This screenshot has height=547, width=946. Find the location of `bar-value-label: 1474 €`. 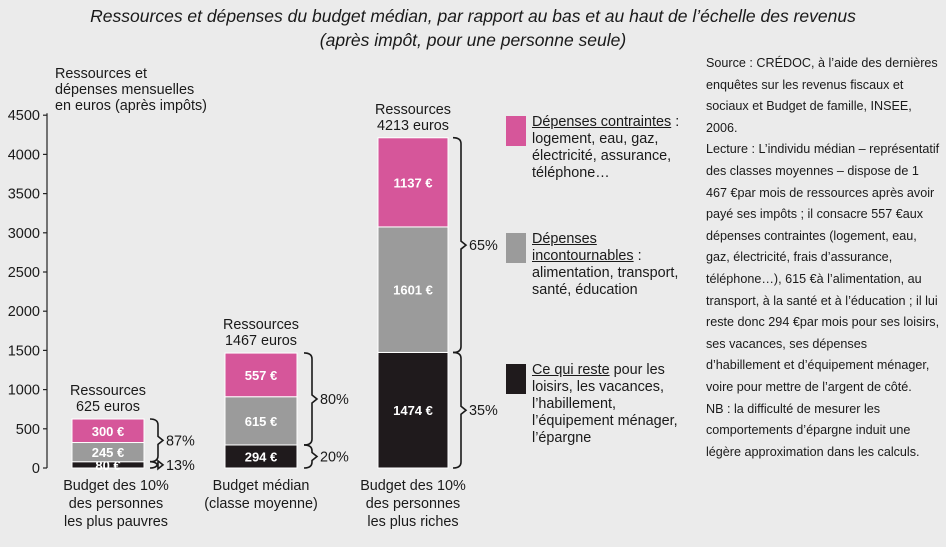

bar-value-label: 1474 € is located at coordinates (413, 410).